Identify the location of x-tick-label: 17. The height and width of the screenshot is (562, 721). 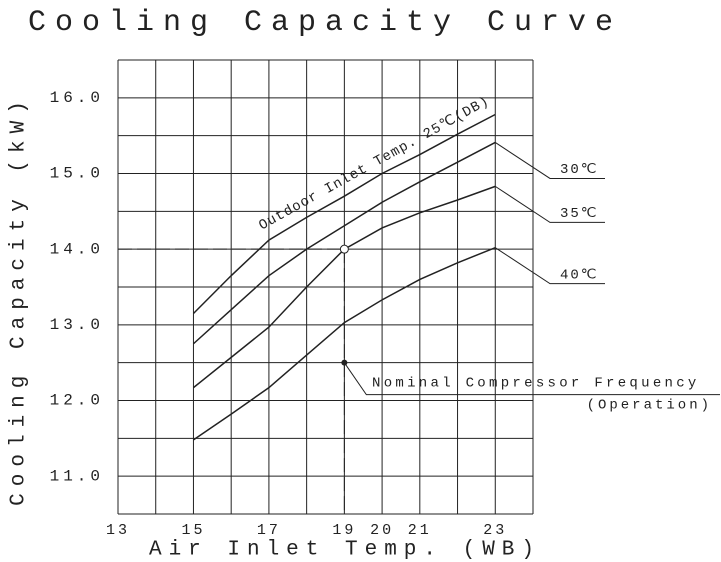
(269, 530).